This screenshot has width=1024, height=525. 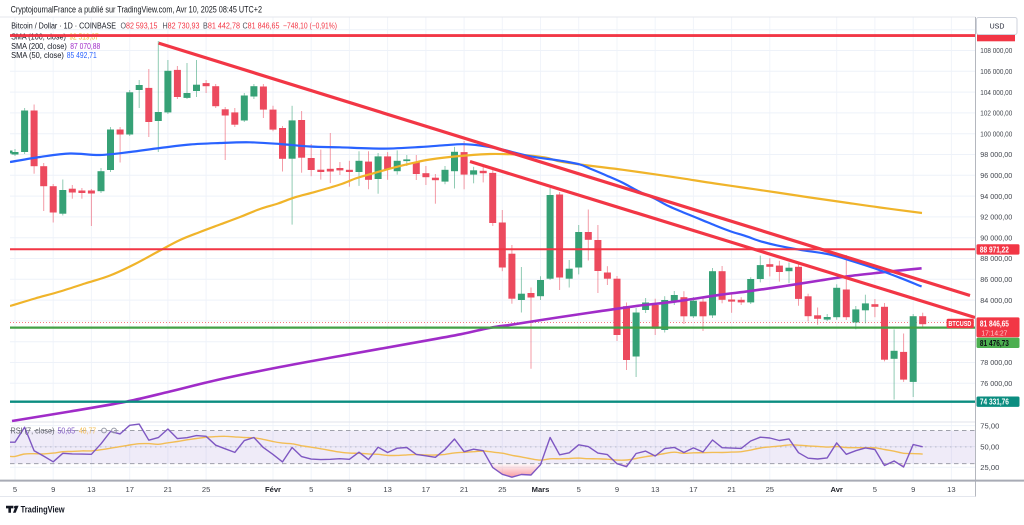 I want to click on svg-text: SMA (50, close), so click(x=37, y=55).